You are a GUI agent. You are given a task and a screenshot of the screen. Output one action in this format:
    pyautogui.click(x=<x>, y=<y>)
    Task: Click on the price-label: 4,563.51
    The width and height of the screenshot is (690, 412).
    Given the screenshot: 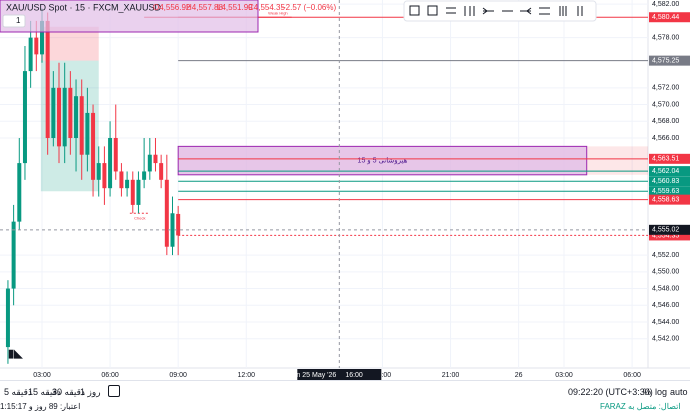 What is the action you would take?
    pyautogui.click(x=665, y=159)
    